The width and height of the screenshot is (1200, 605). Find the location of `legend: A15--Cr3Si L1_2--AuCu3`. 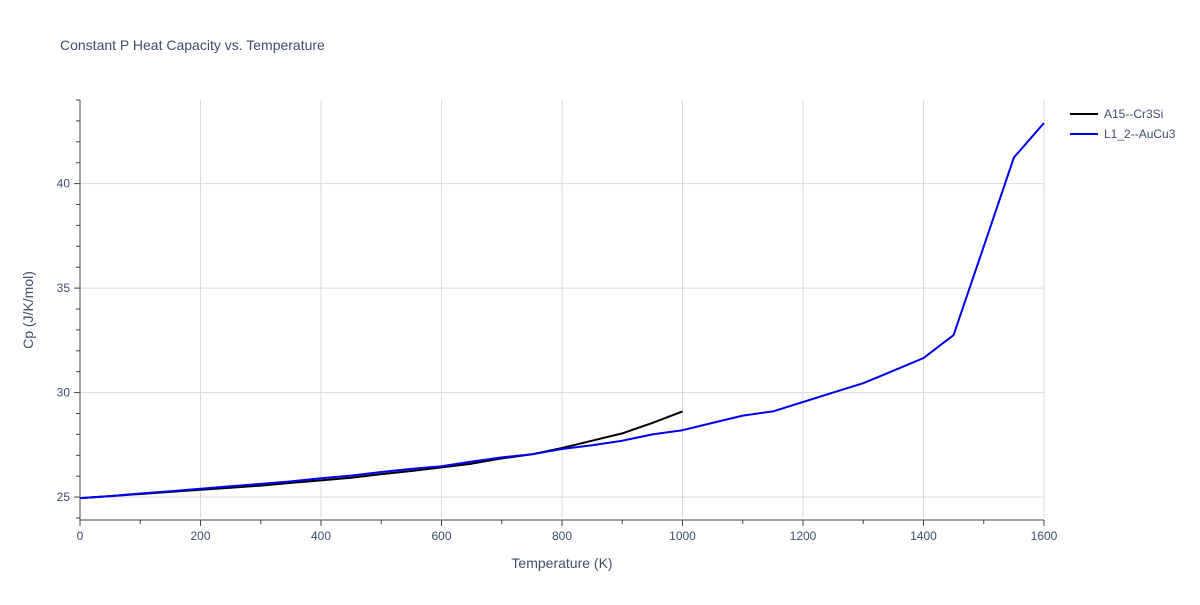

legend: A15--Cr3Si L1_2--AuCu3 is located at coordinates (1123, 124).